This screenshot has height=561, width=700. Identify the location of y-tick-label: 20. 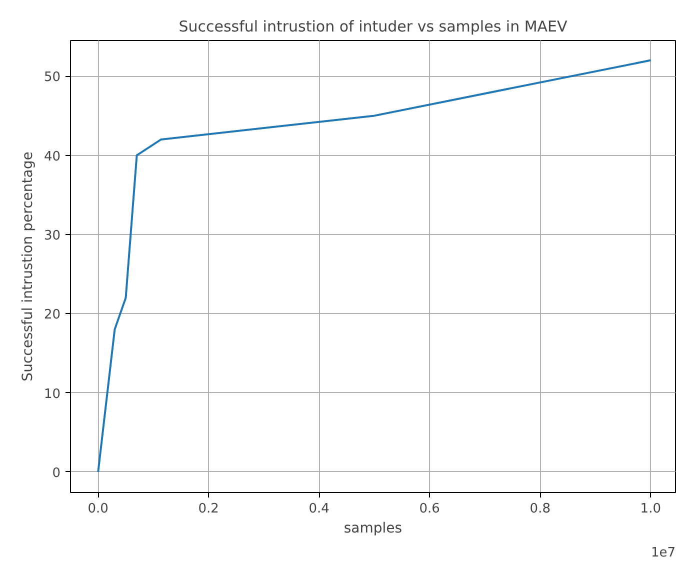
(52, 315).